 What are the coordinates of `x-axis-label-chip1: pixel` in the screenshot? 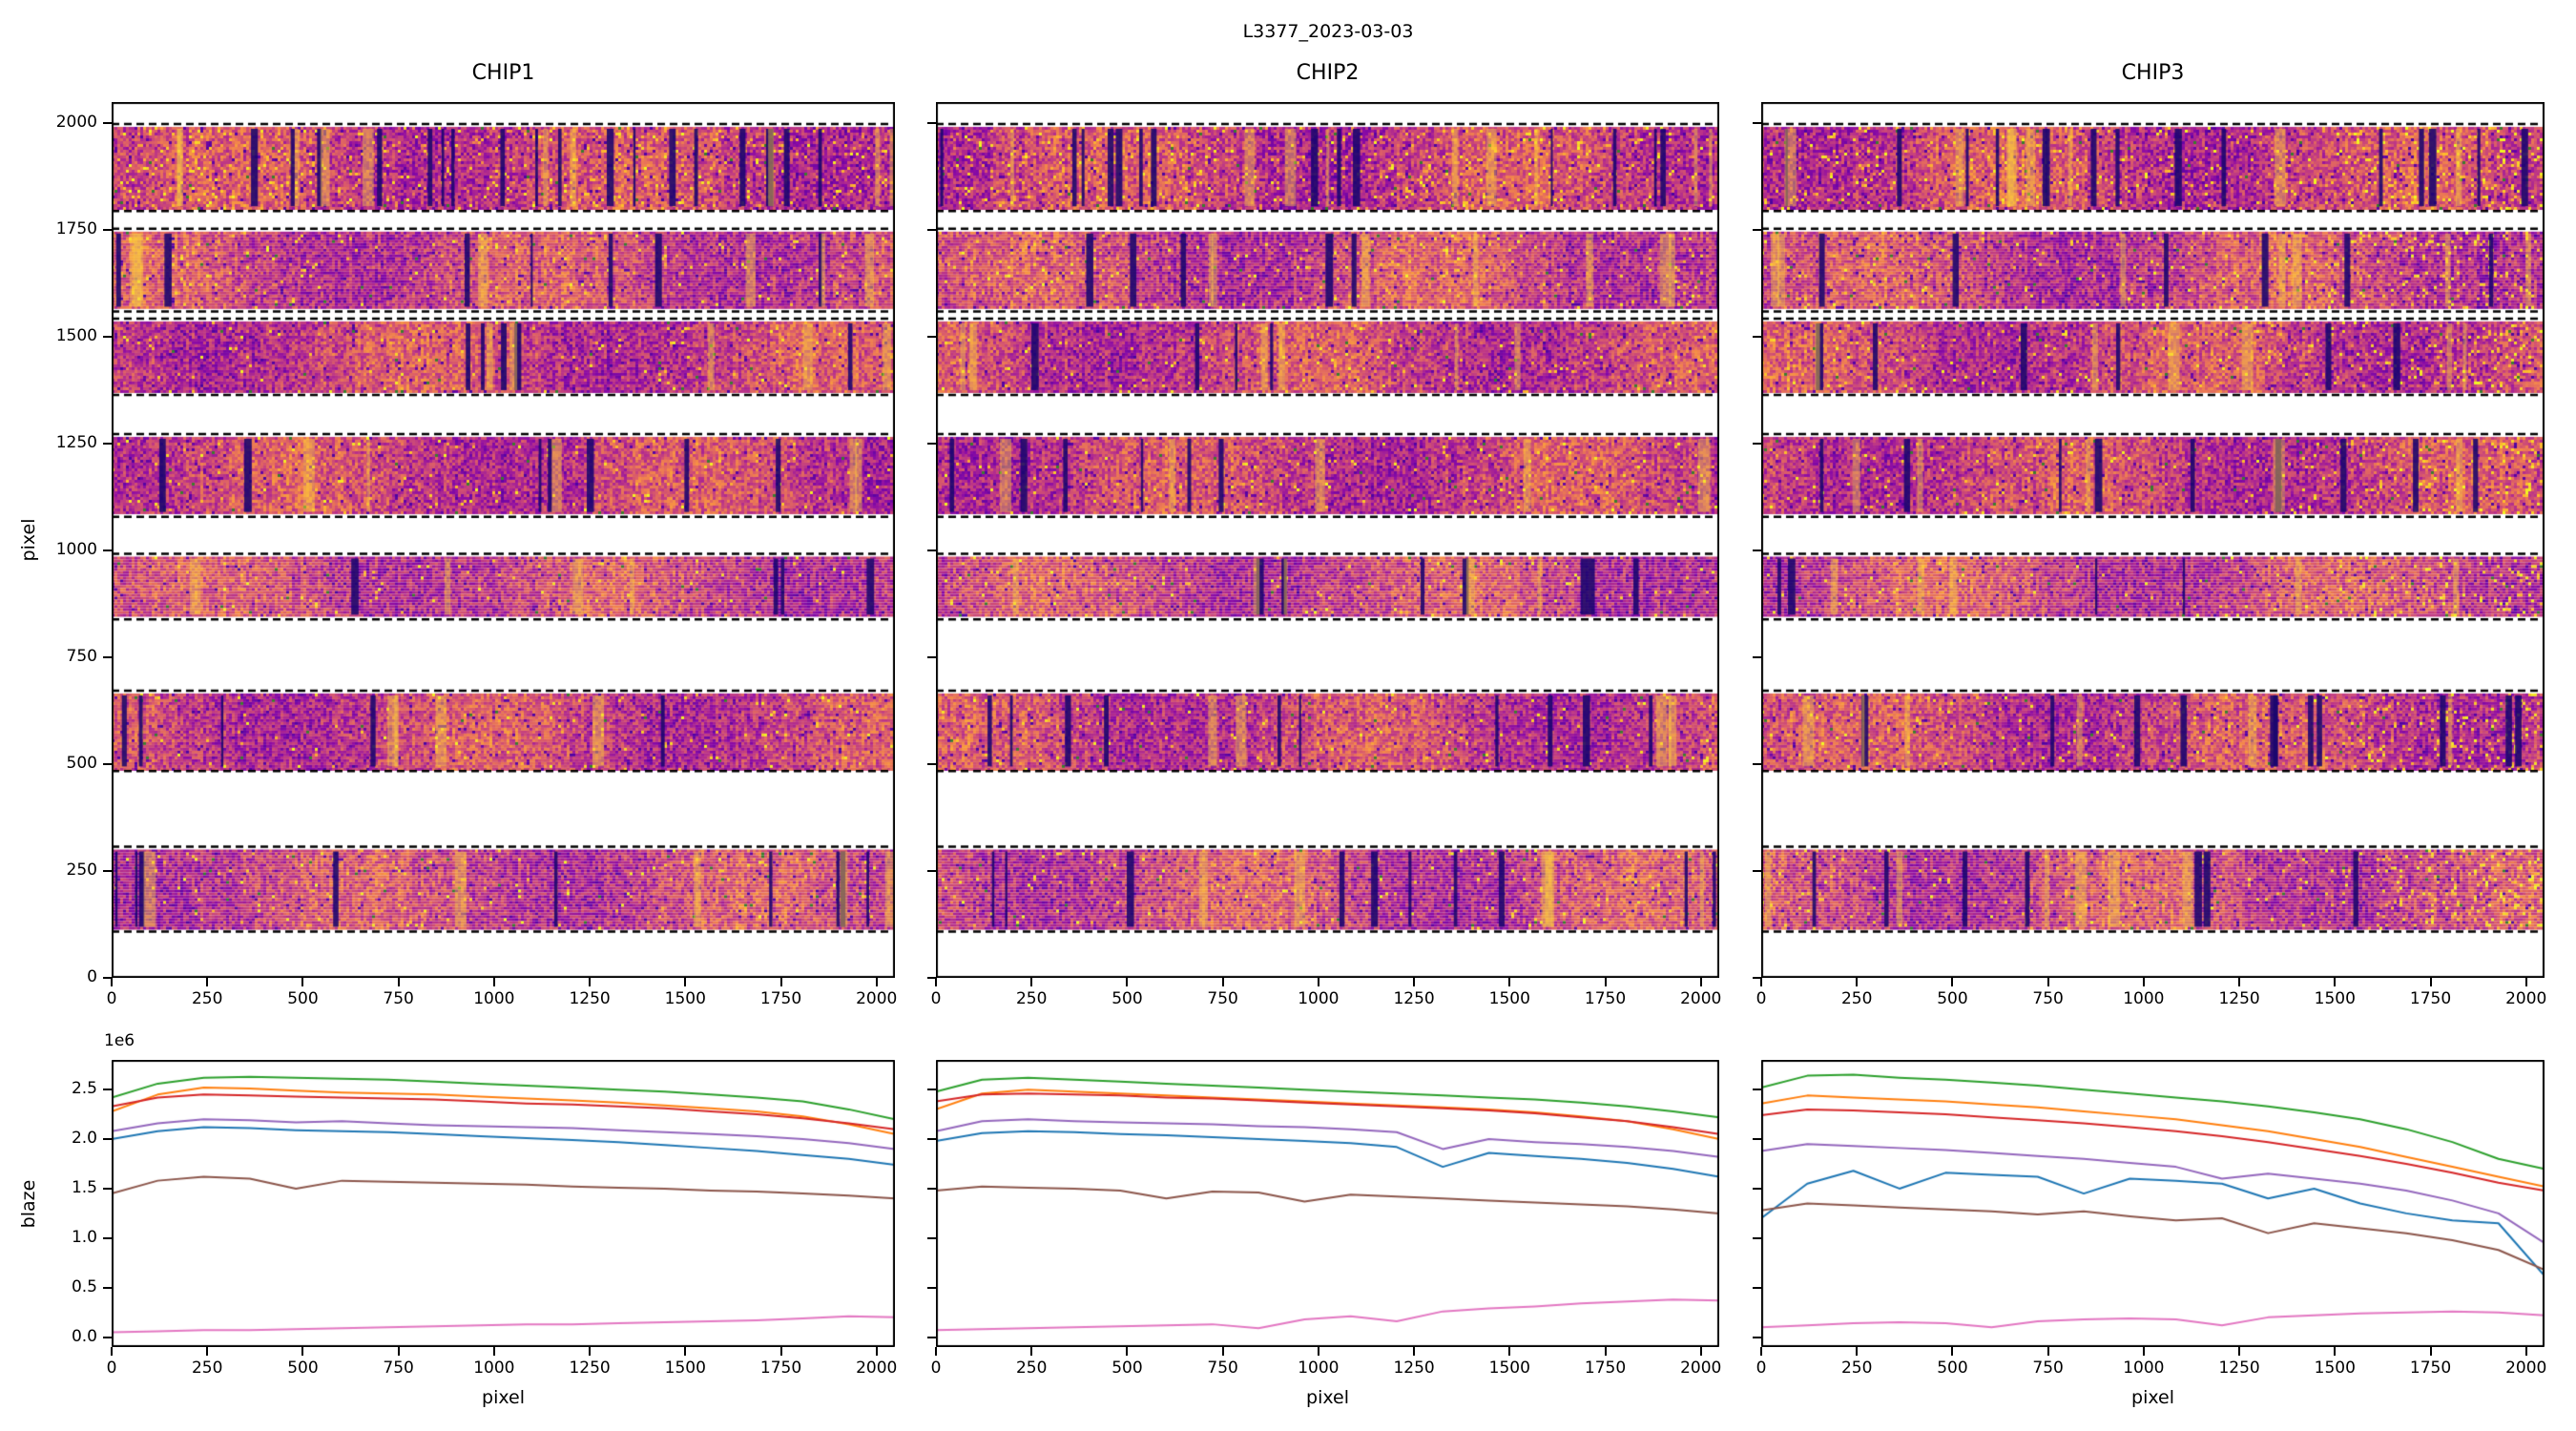 It's located at (503, 1397).